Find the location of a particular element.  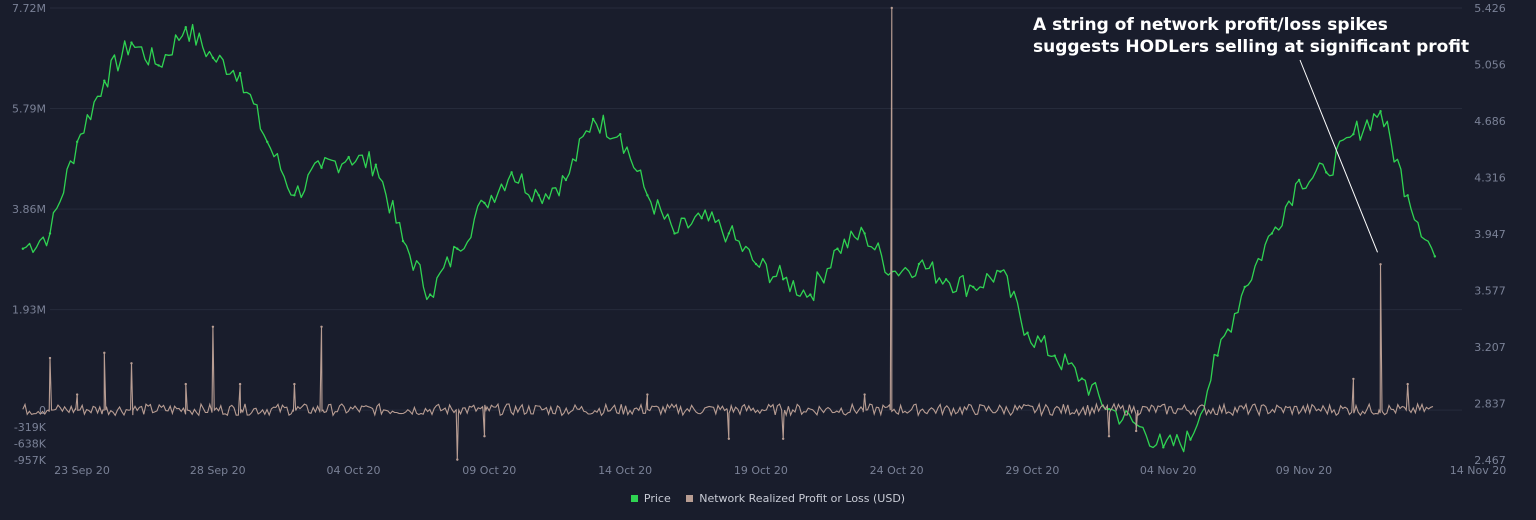

y-left-tick-label: -957K is located at coordinates (30, 460).